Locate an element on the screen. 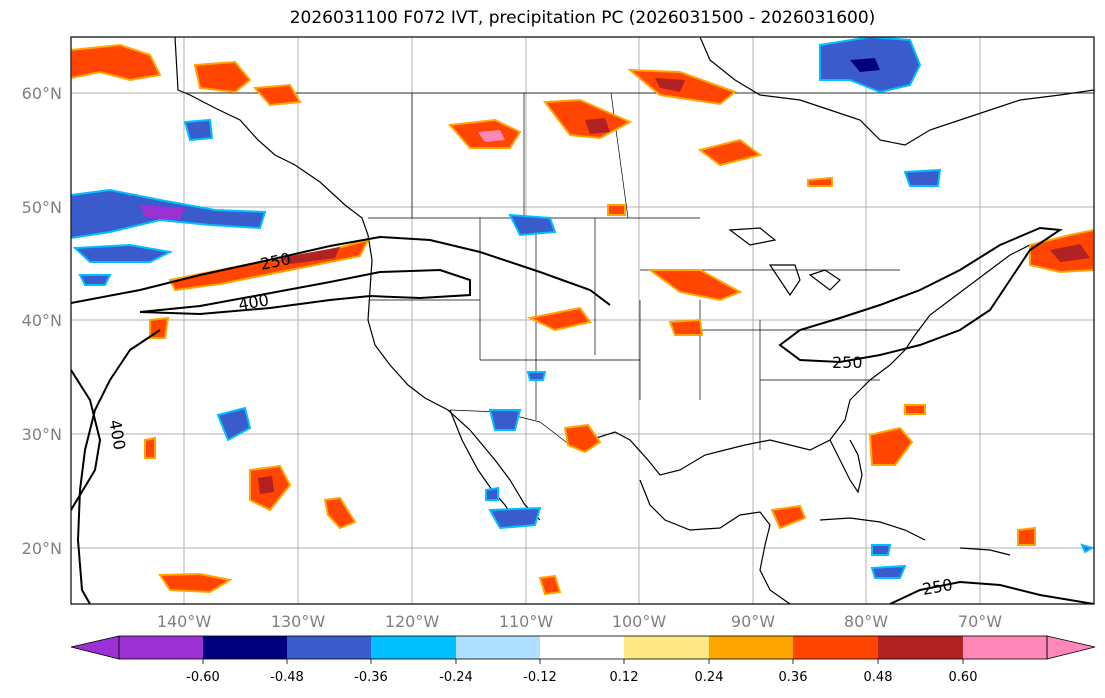 This screenshot has height=698, width=1105. colorbar-tick-3: -0.36 is located at coordinates (371, 677).